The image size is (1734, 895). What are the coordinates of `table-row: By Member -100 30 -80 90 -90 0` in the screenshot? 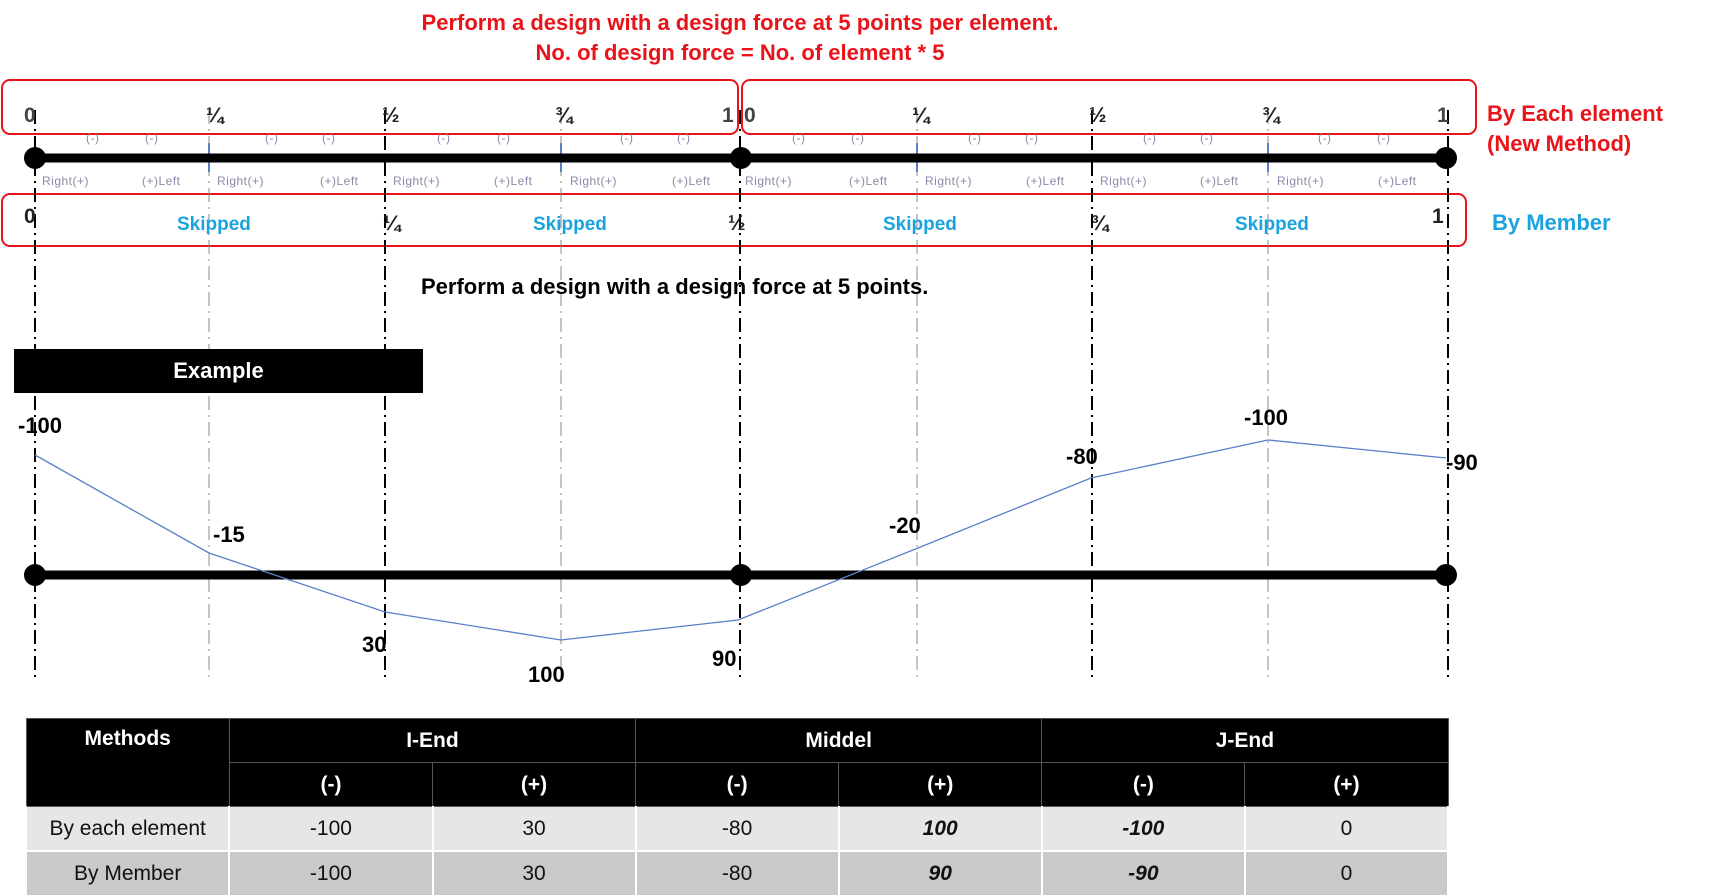 It's located at (737, 873).